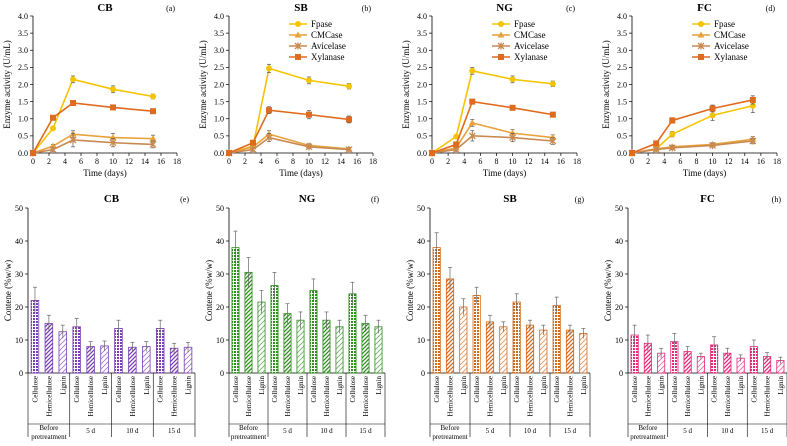 The height and width of the screenshot is (446, 787). What do you see at coordinates (326, 431) in the screenshot?
I see `group-label: 10 d` at bounding box center [326, 431].